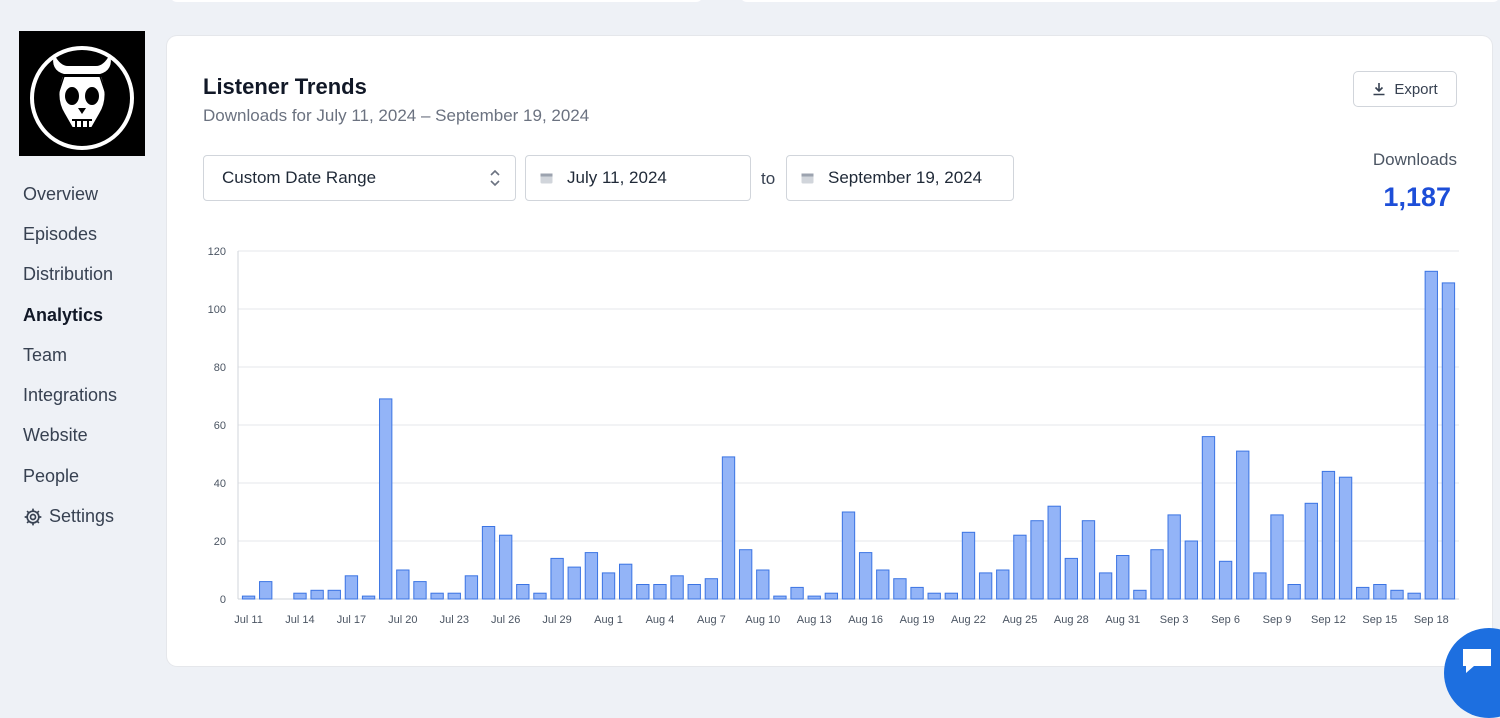 Image resolution: width=1500 pixels, height=718 pixels. Describe the element at coordinates (1120, 1) in the screenshot. I see `top-card-right` at that location.